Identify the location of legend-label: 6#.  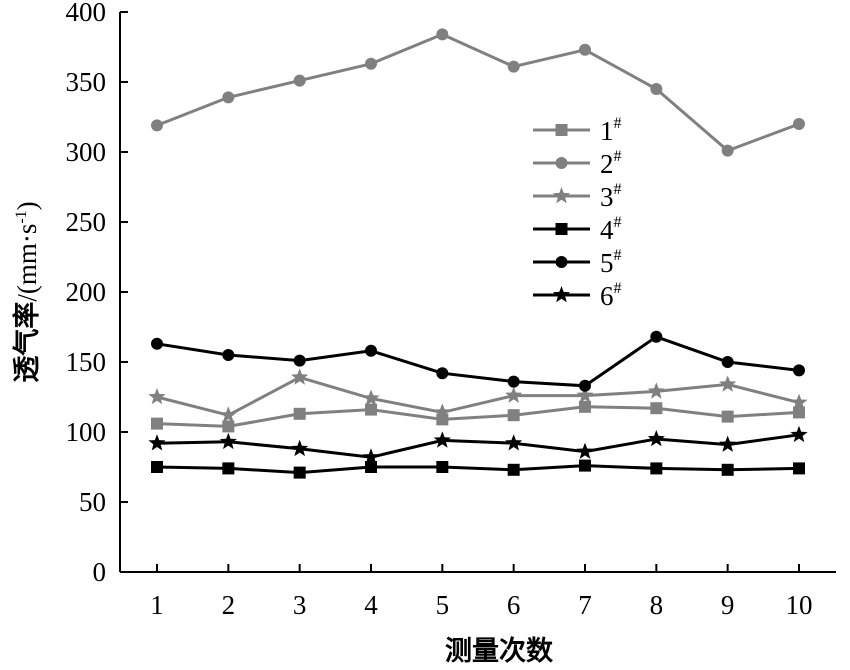
(611, 295).